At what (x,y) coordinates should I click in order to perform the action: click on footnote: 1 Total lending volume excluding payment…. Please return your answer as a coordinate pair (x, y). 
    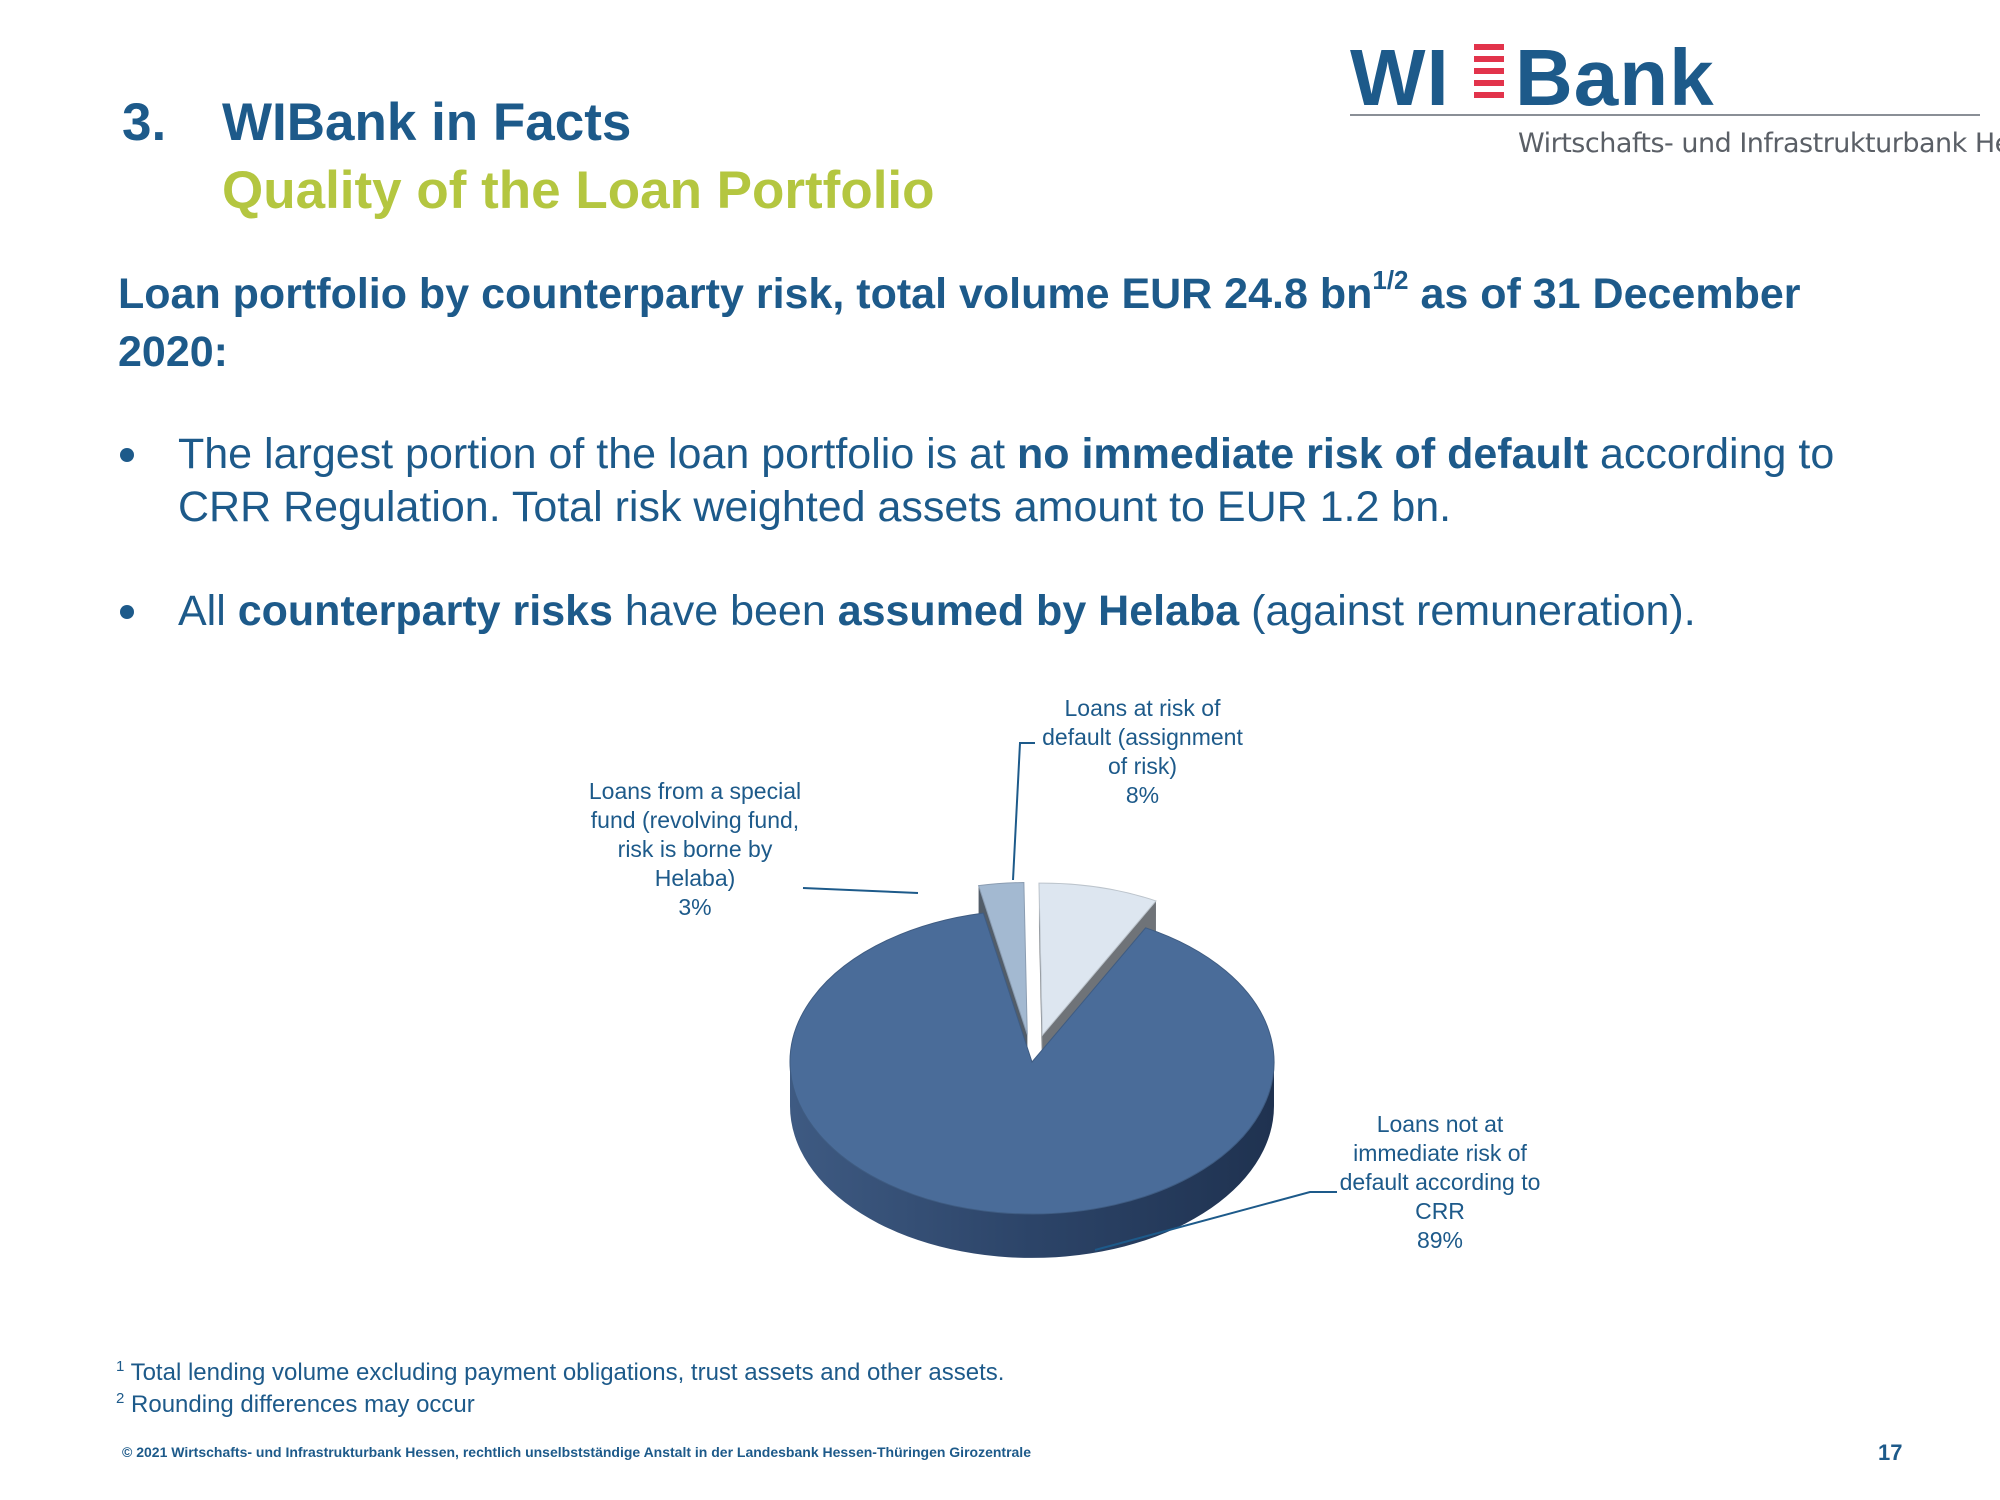
    Looking at the image, I should click on (560, 1372).